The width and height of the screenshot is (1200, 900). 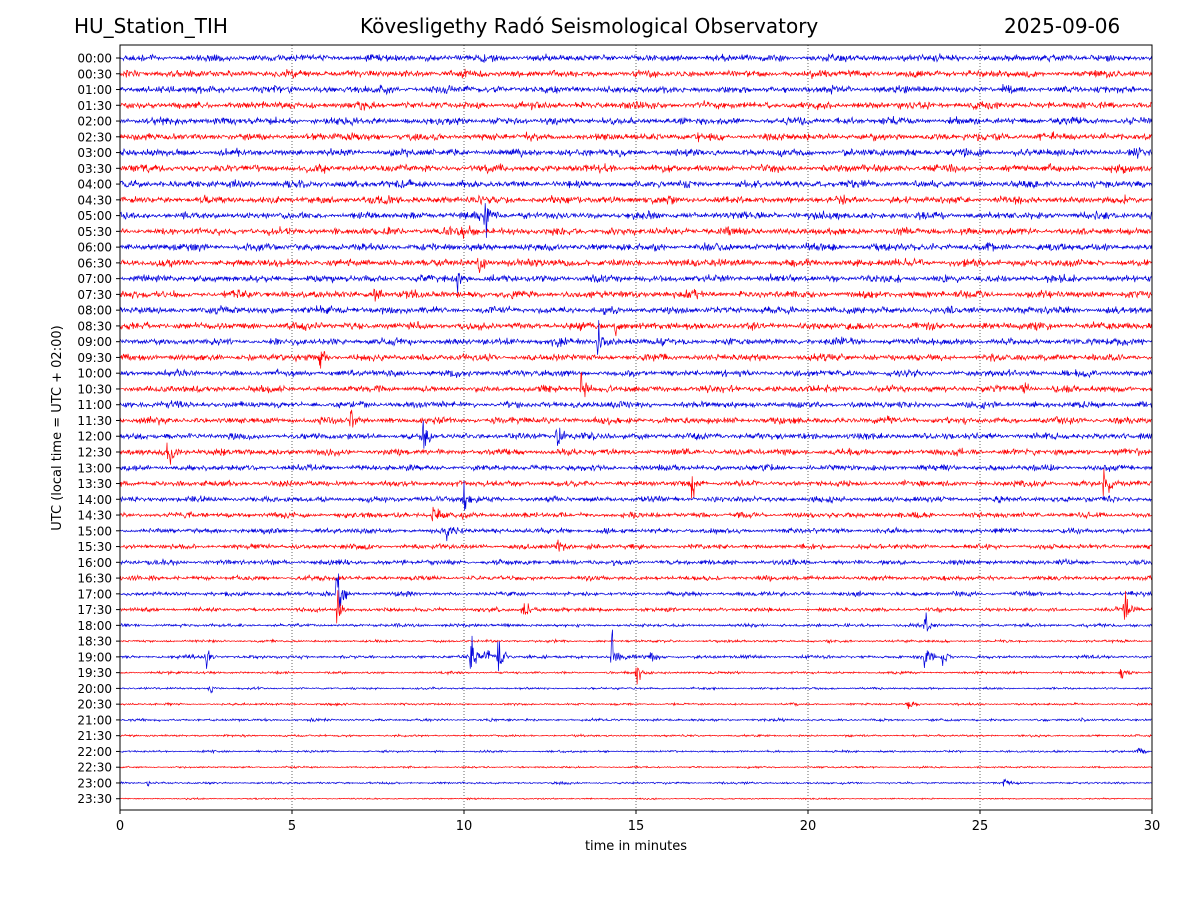 I want to click on y-tick-label: 03:00, so click(x=94, y=153).